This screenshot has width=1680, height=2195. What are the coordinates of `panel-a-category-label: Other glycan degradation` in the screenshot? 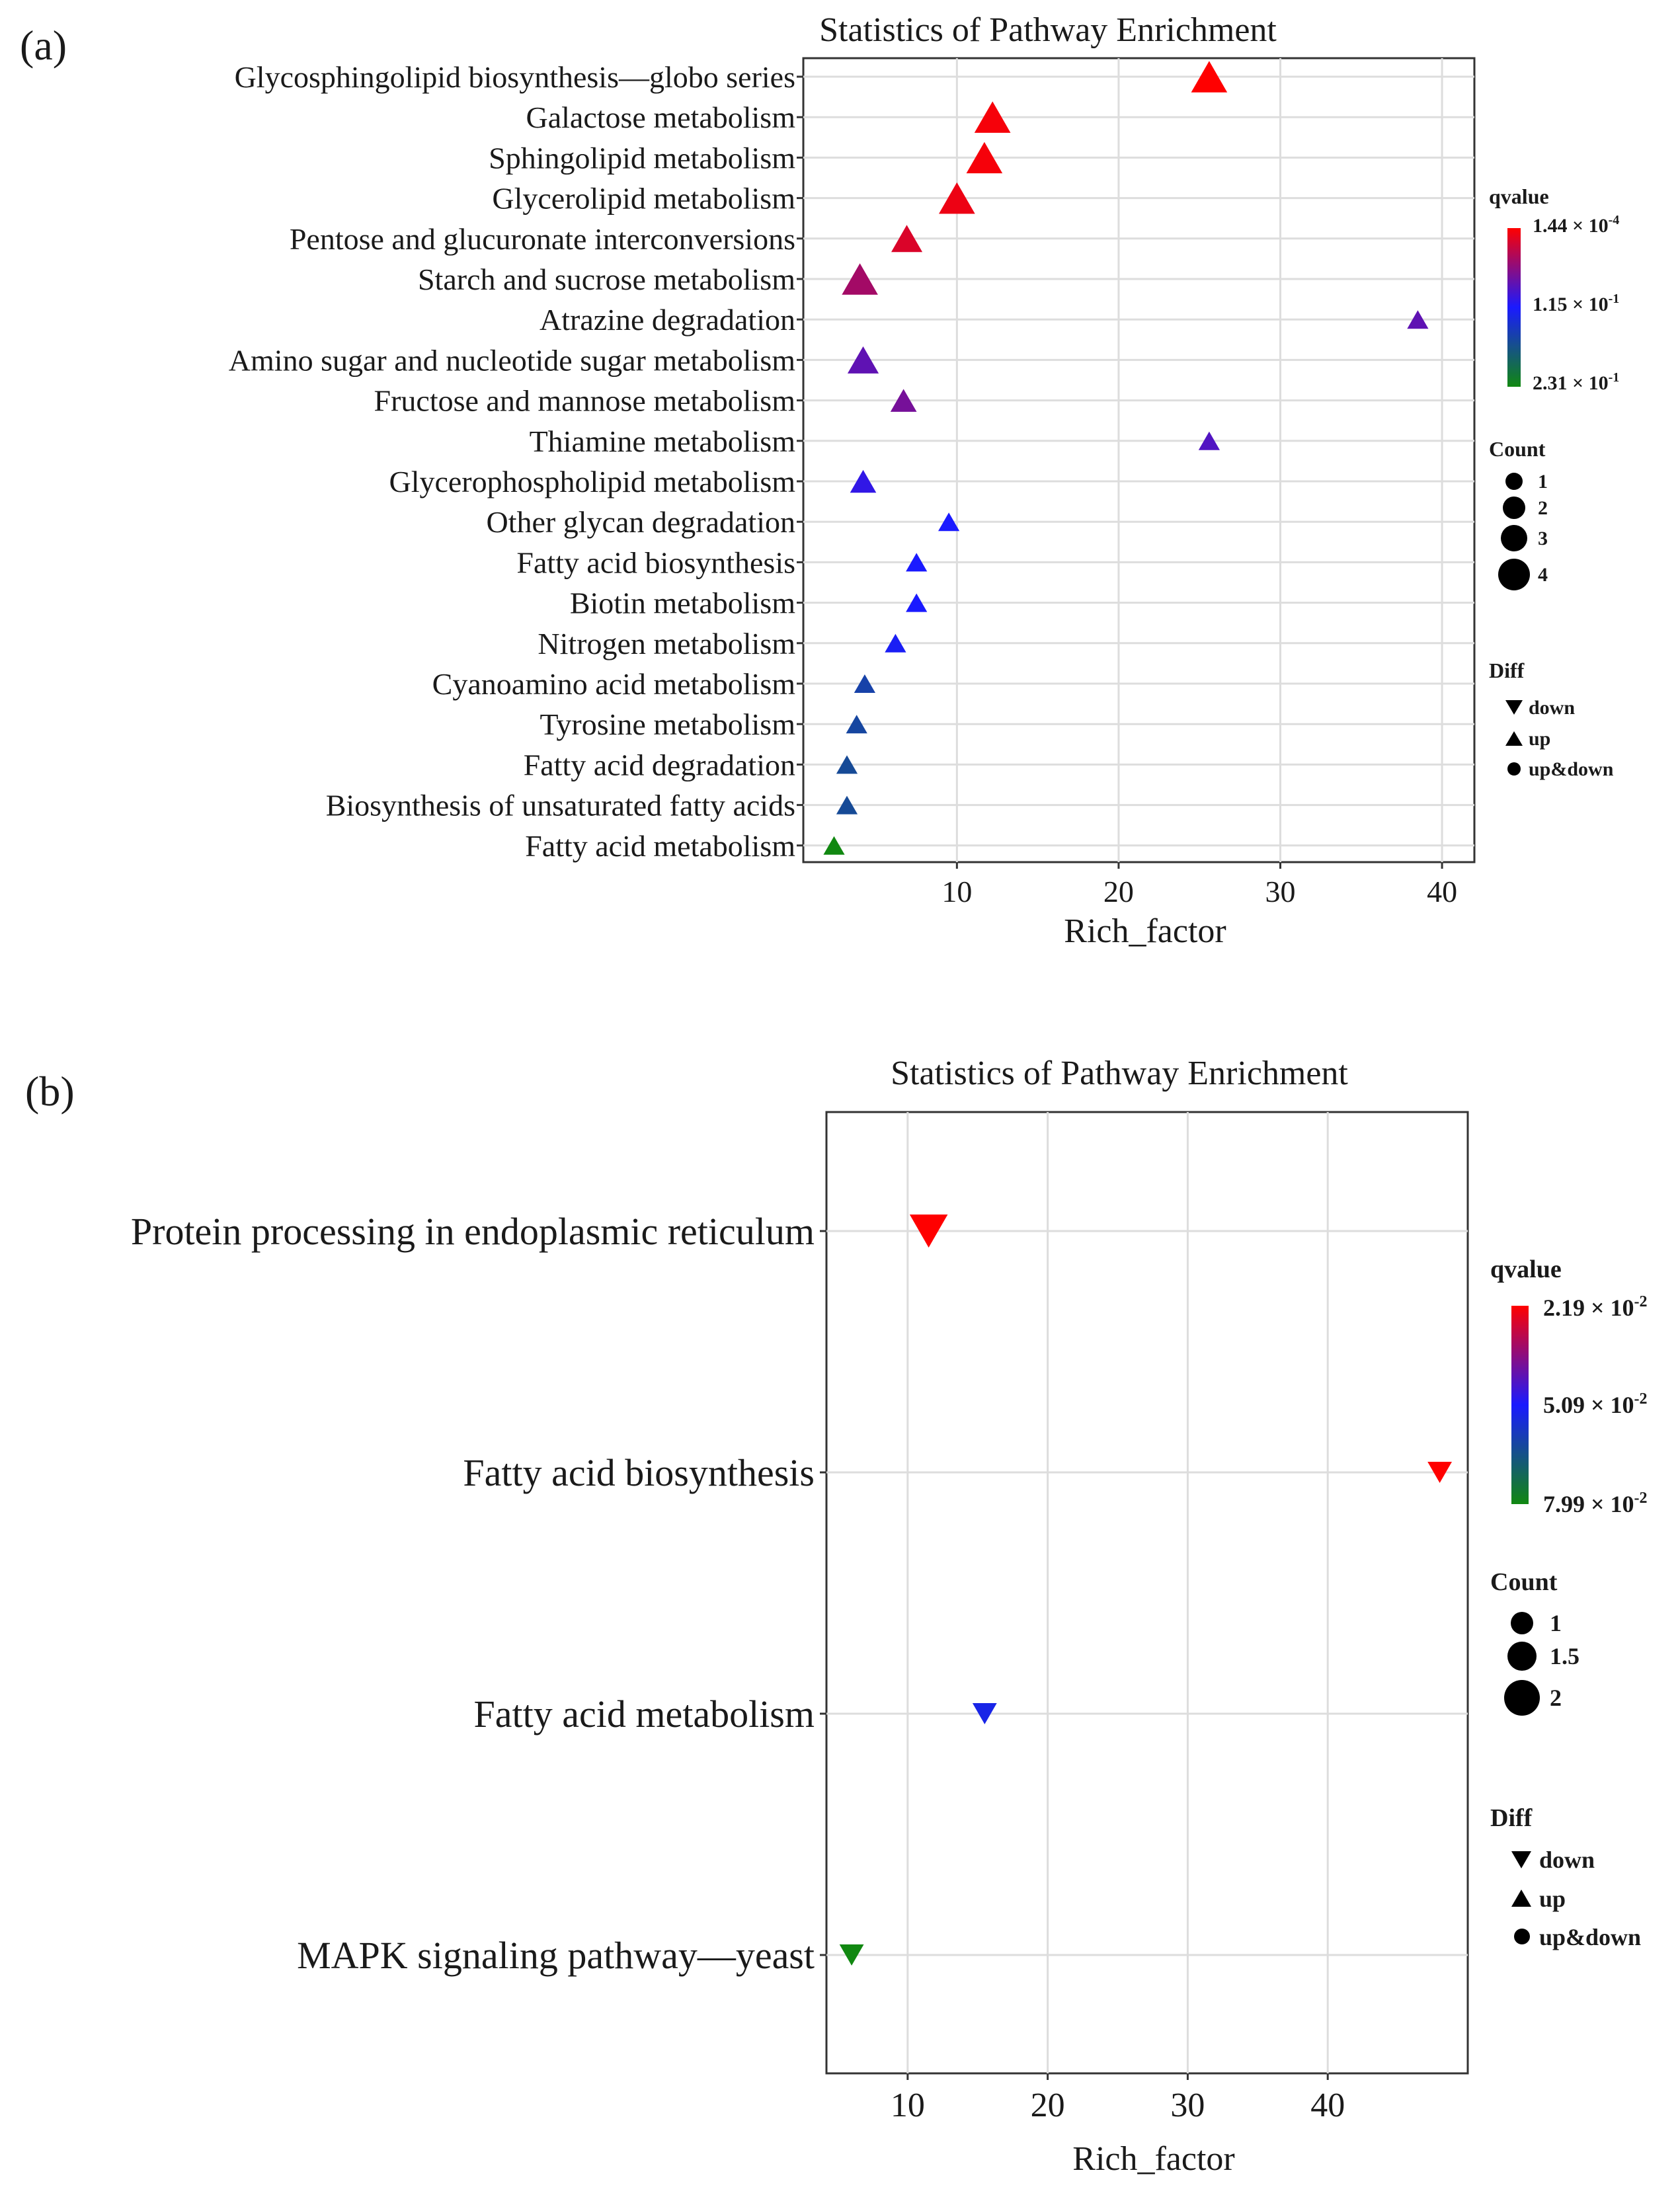 It's located at (641, 522).